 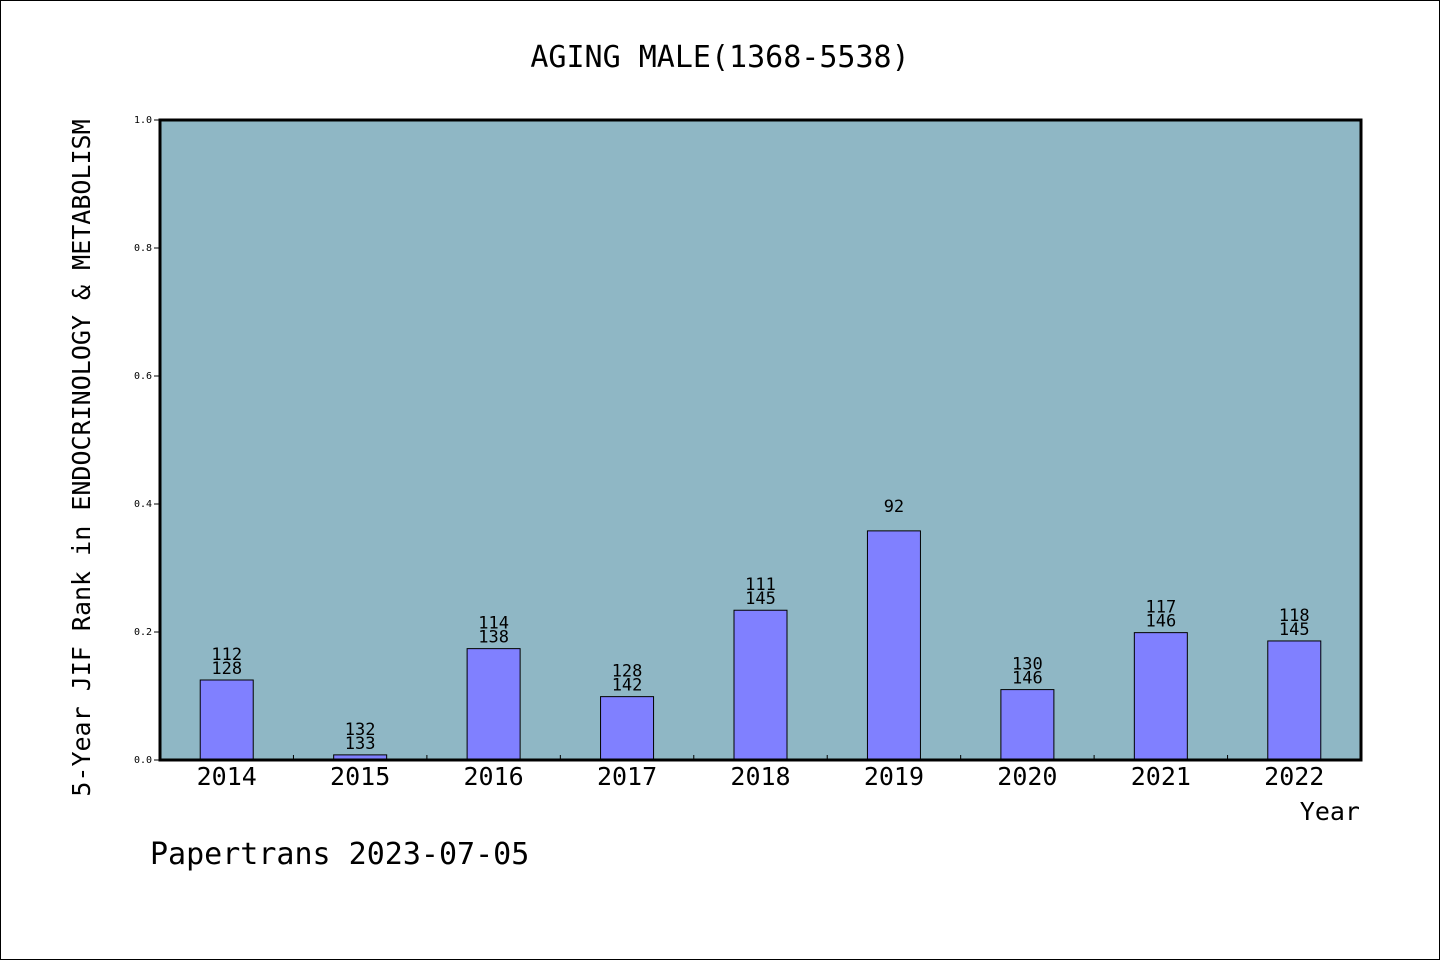 What do you see at coordinates (893, 645) in the screenshot?
I see `bar-2019` at bounding box center [893, 645].